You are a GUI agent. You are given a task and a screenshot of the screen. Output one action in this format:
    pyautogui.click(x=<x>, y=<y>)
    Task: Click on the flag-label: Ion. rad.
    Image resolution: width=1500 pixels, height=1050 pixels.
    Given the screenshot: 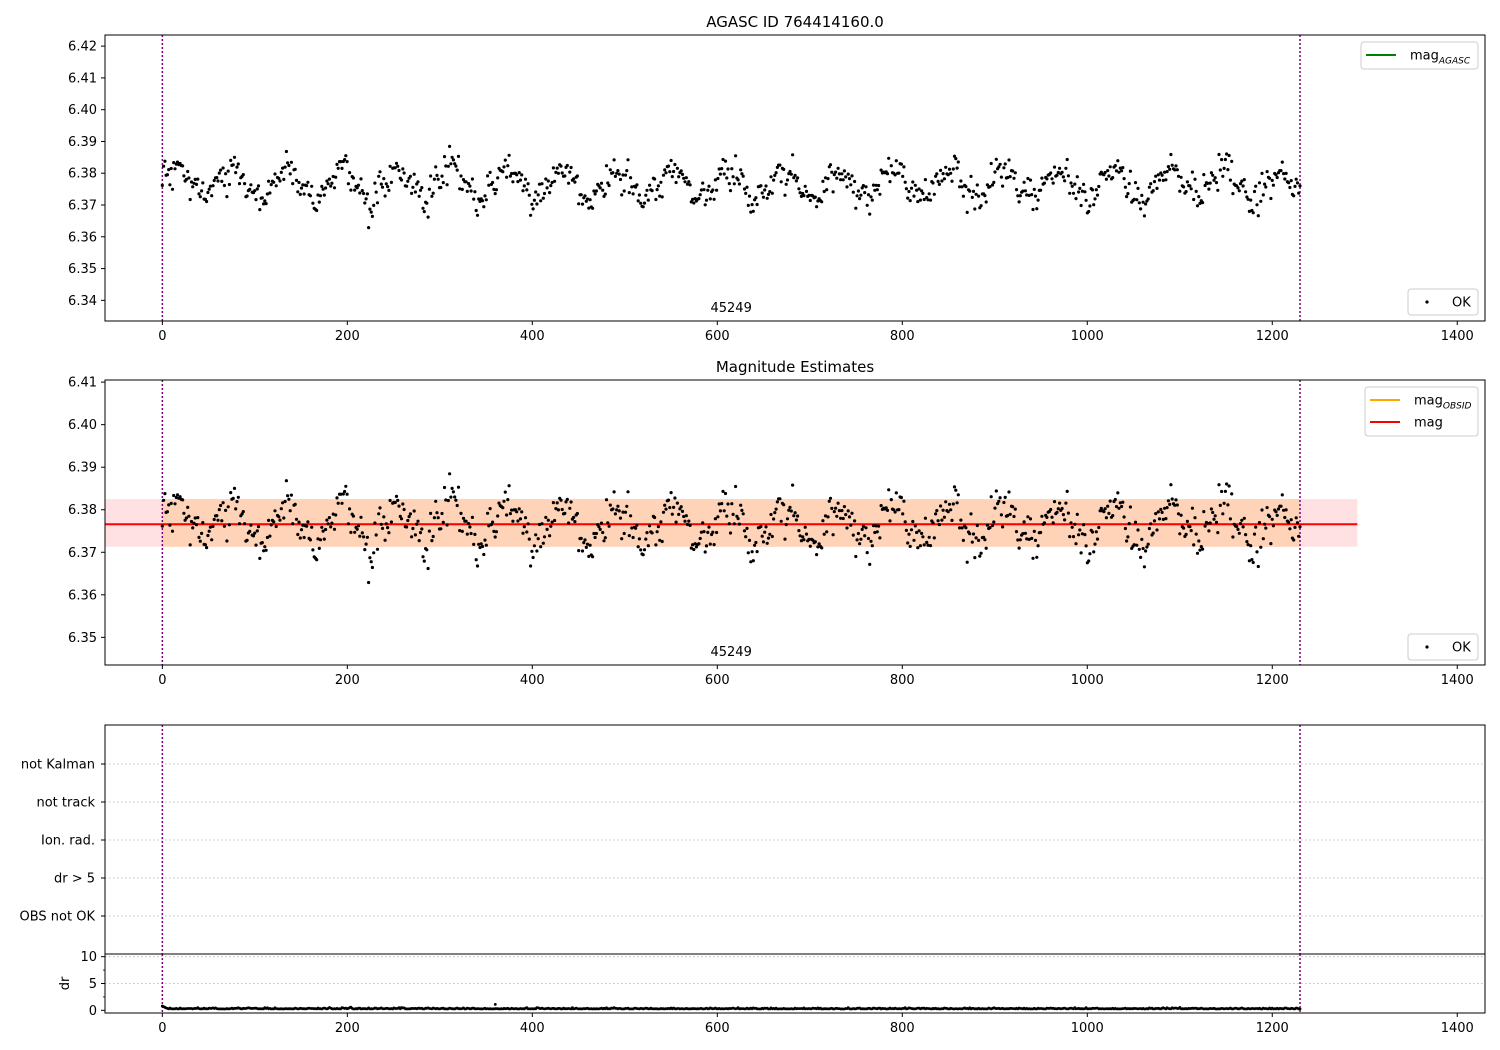 What is the action you would take?
    pyautogui.click(x=68, y=841)
    